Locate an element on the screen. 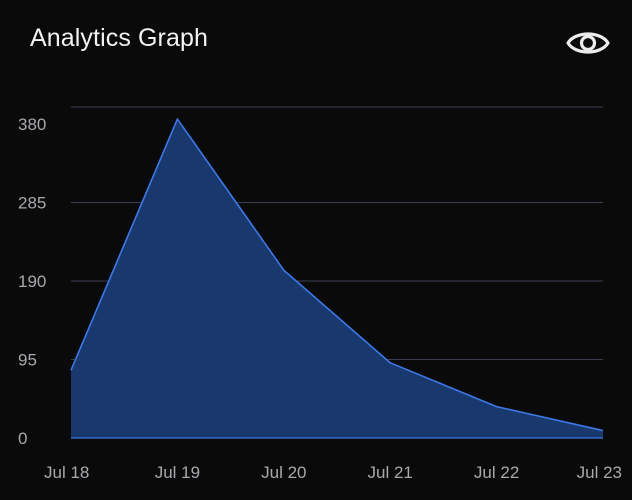  y-axis-ticks: 0 95 190 285 380 is located at coordinates (32, 281).